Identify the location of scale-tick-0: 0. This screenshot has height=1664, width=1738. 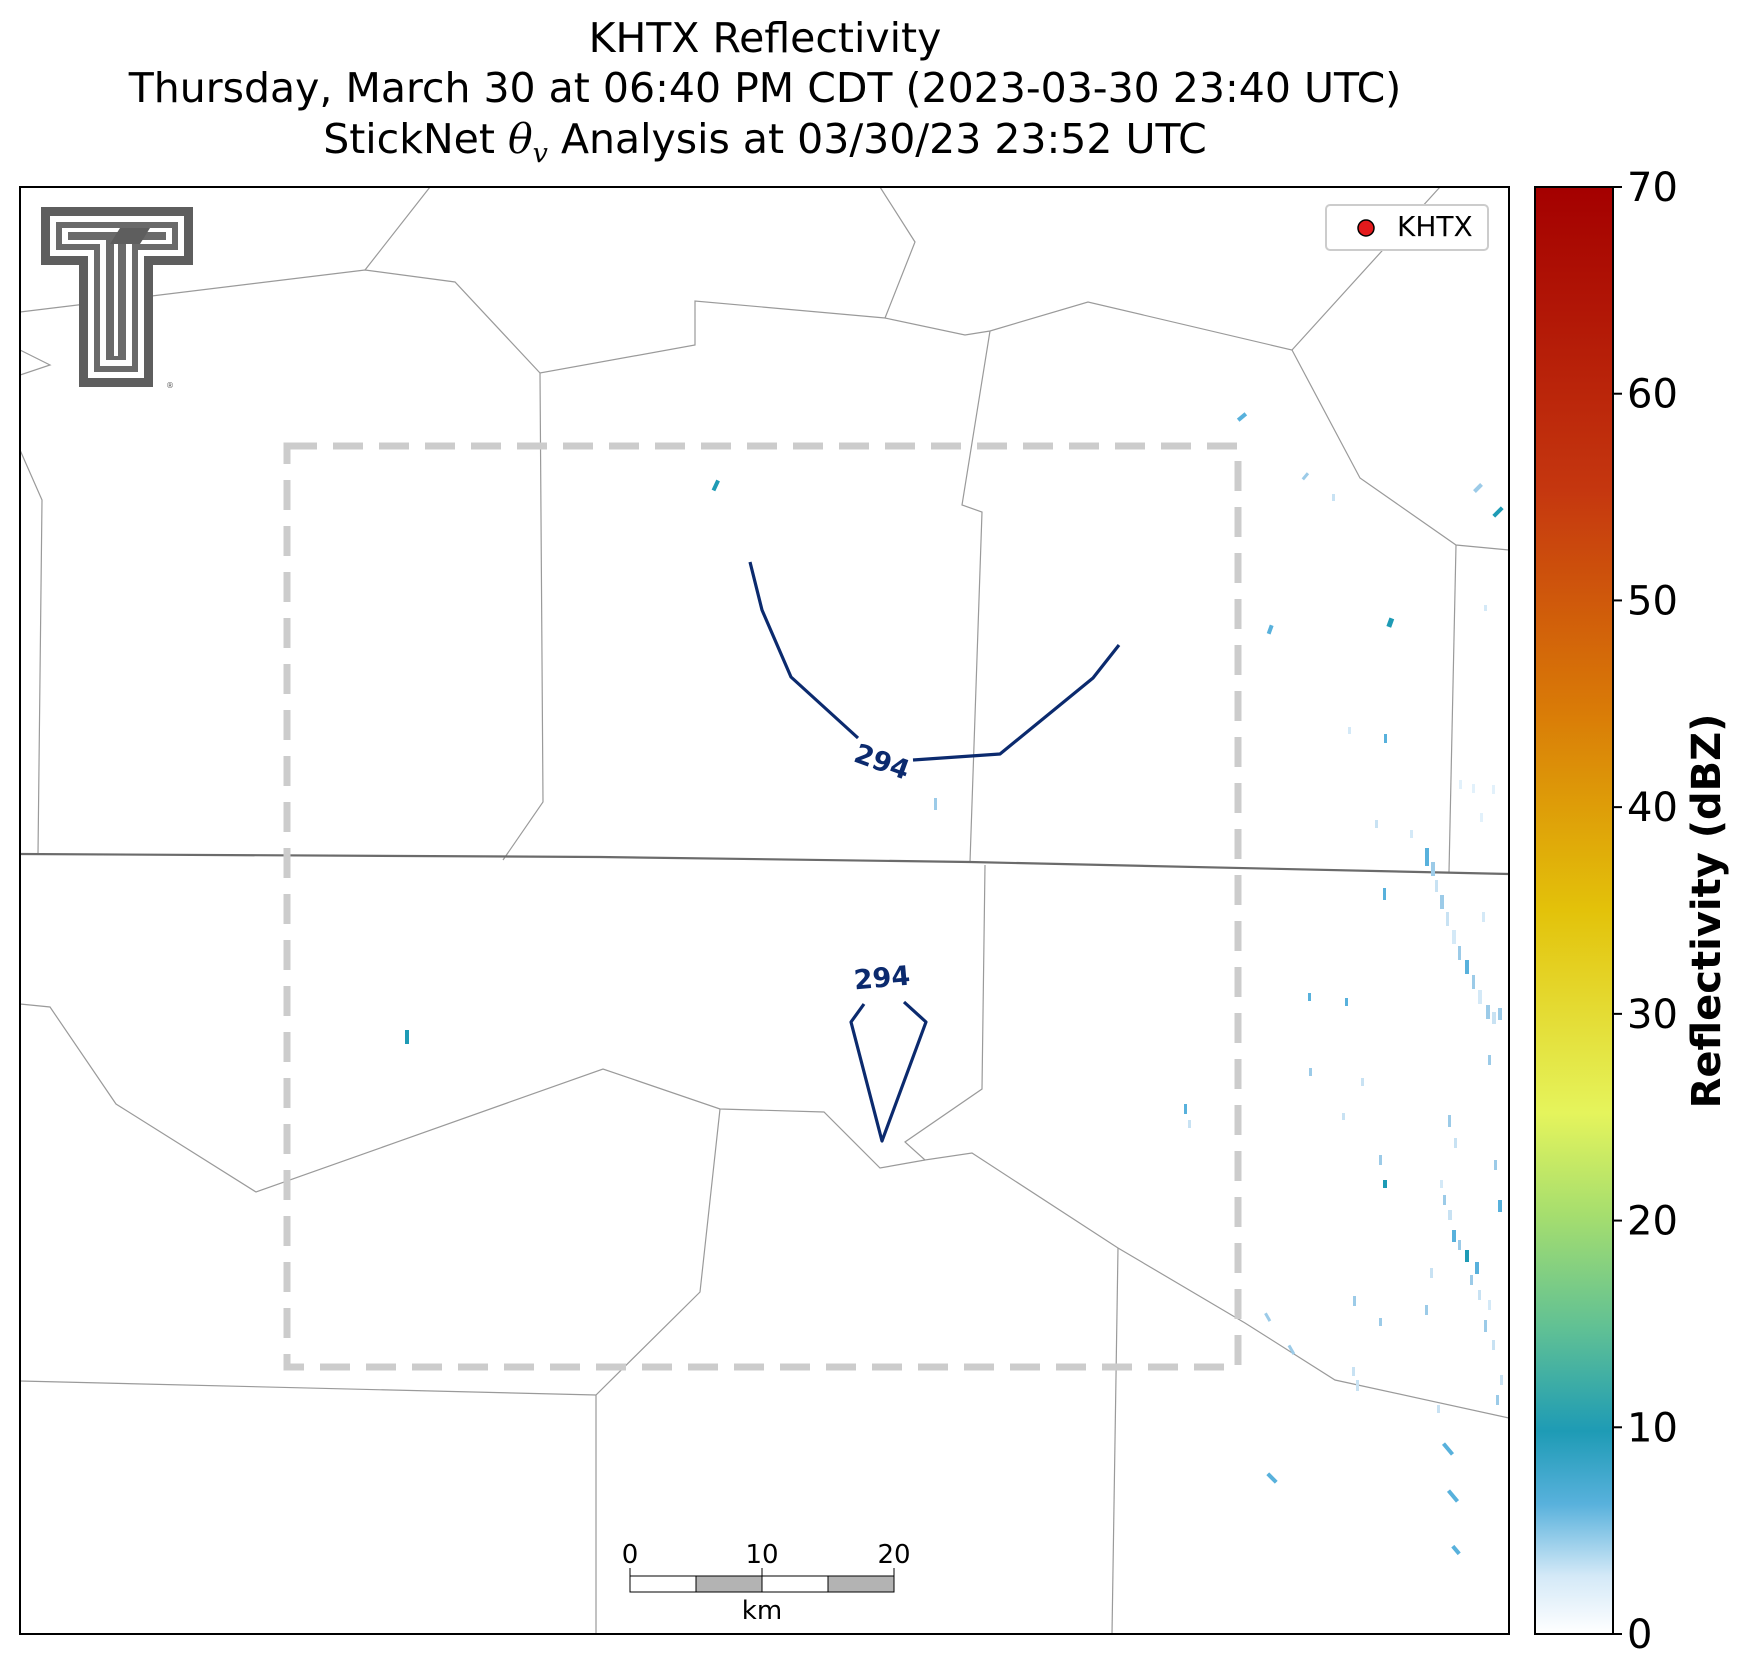
(630, 1555).